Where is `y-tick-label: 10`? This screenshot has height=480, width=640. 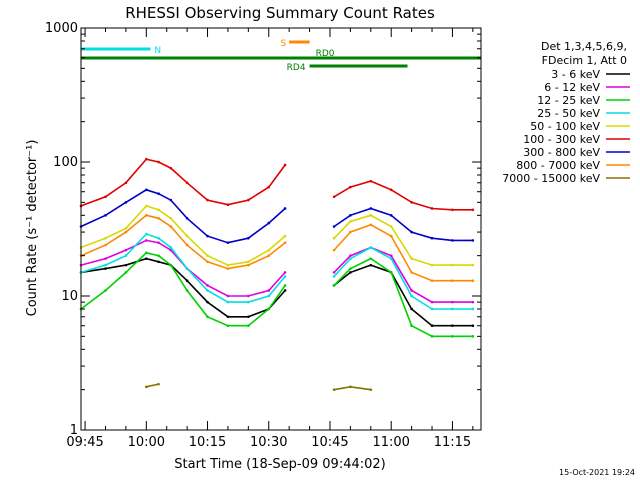 y-tick-label: 10 is located at coordinates (69, 296).